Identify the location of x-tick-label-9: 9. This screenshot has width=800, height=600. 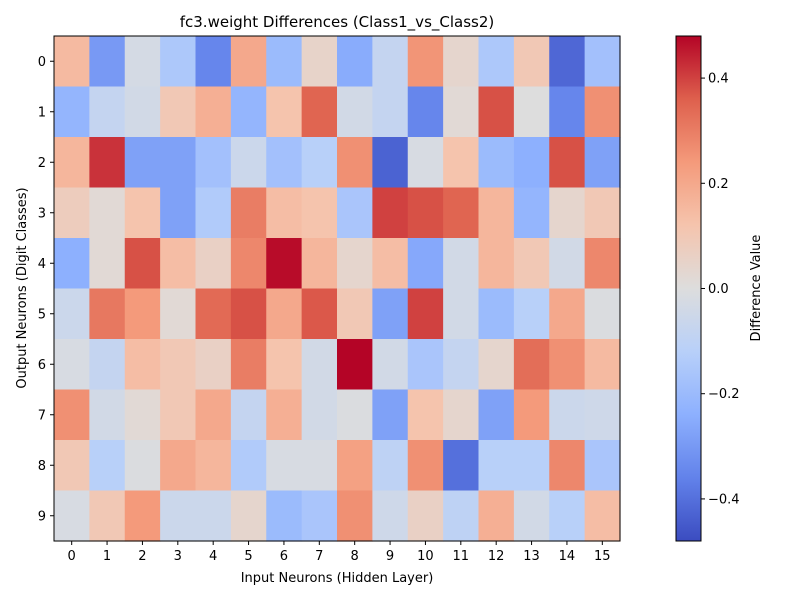
(390, 556).